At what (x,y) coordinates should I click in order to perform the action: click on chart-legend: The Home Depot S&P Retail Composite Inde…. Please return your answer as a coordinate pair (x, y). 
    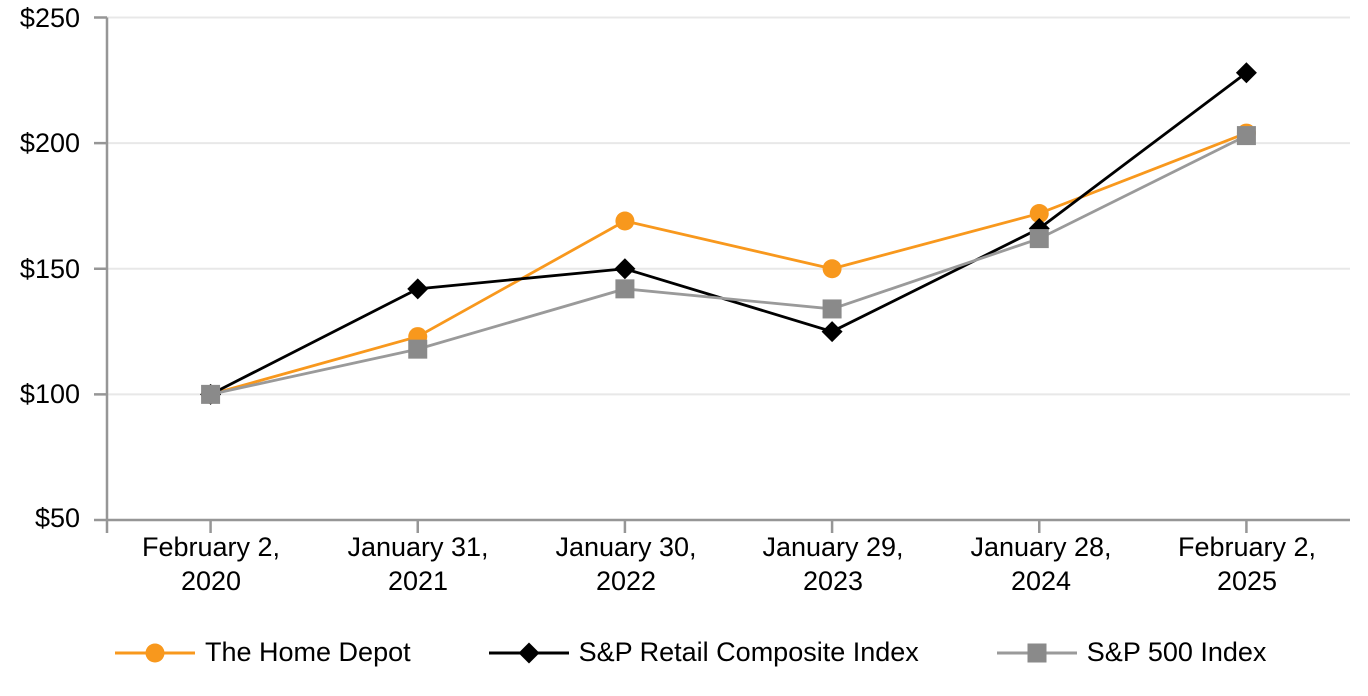
    Looking at the image, I should click on (690, 652).